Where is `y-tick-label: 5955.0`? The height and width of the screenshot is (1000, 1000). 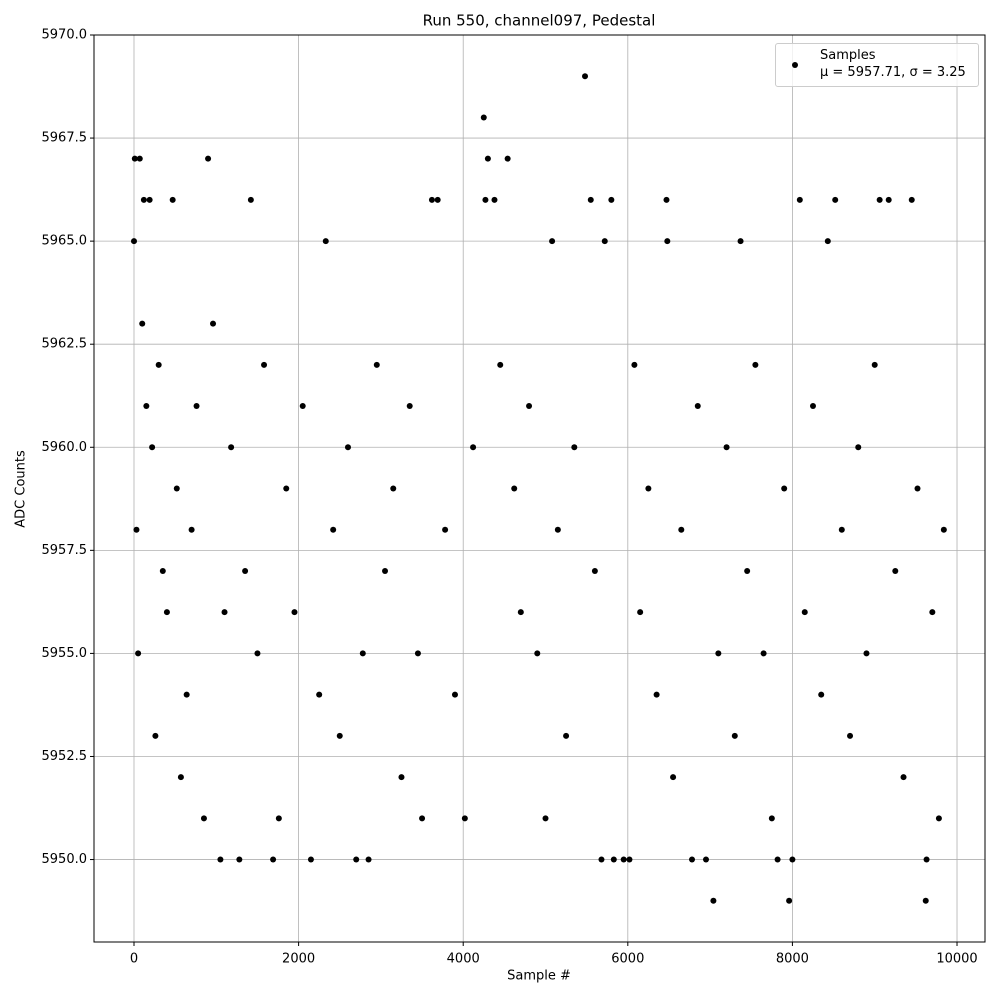 y-tick-label: 5955.0 is located at coordinates (65, 653).